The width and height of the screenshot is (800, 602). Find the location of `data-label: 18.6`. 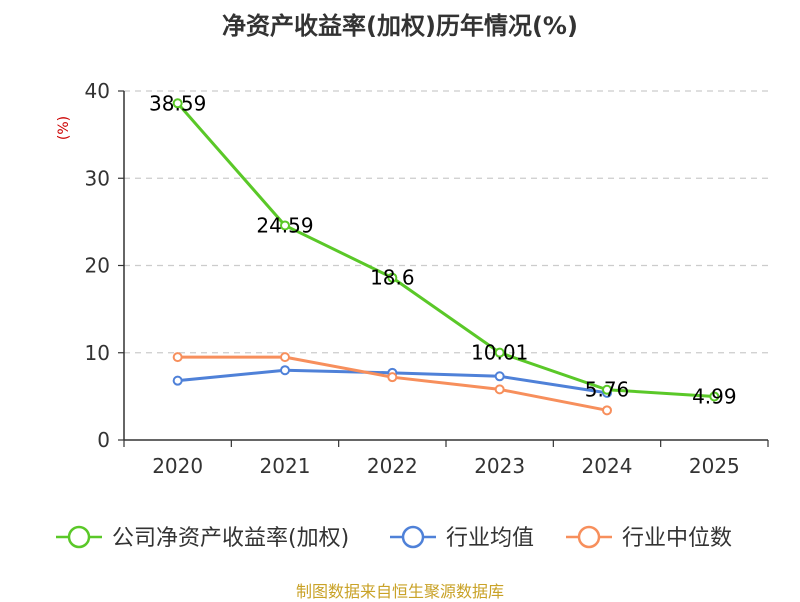

data-label: 18.6 is located at coordinates (392, 278).